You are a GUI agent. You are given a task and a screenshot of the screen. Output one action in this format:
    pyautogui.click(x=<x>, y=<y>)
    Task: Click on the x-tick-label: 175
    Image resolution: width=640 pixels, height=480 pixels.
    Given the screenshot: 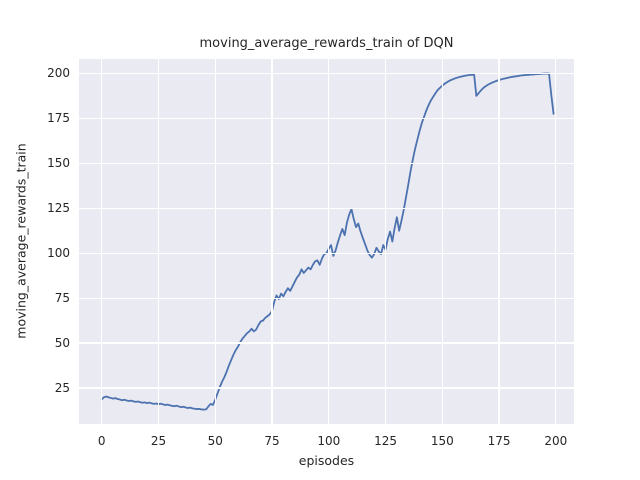 What is the action you would take?
    pyautogui.click(x=499, y=441)
    